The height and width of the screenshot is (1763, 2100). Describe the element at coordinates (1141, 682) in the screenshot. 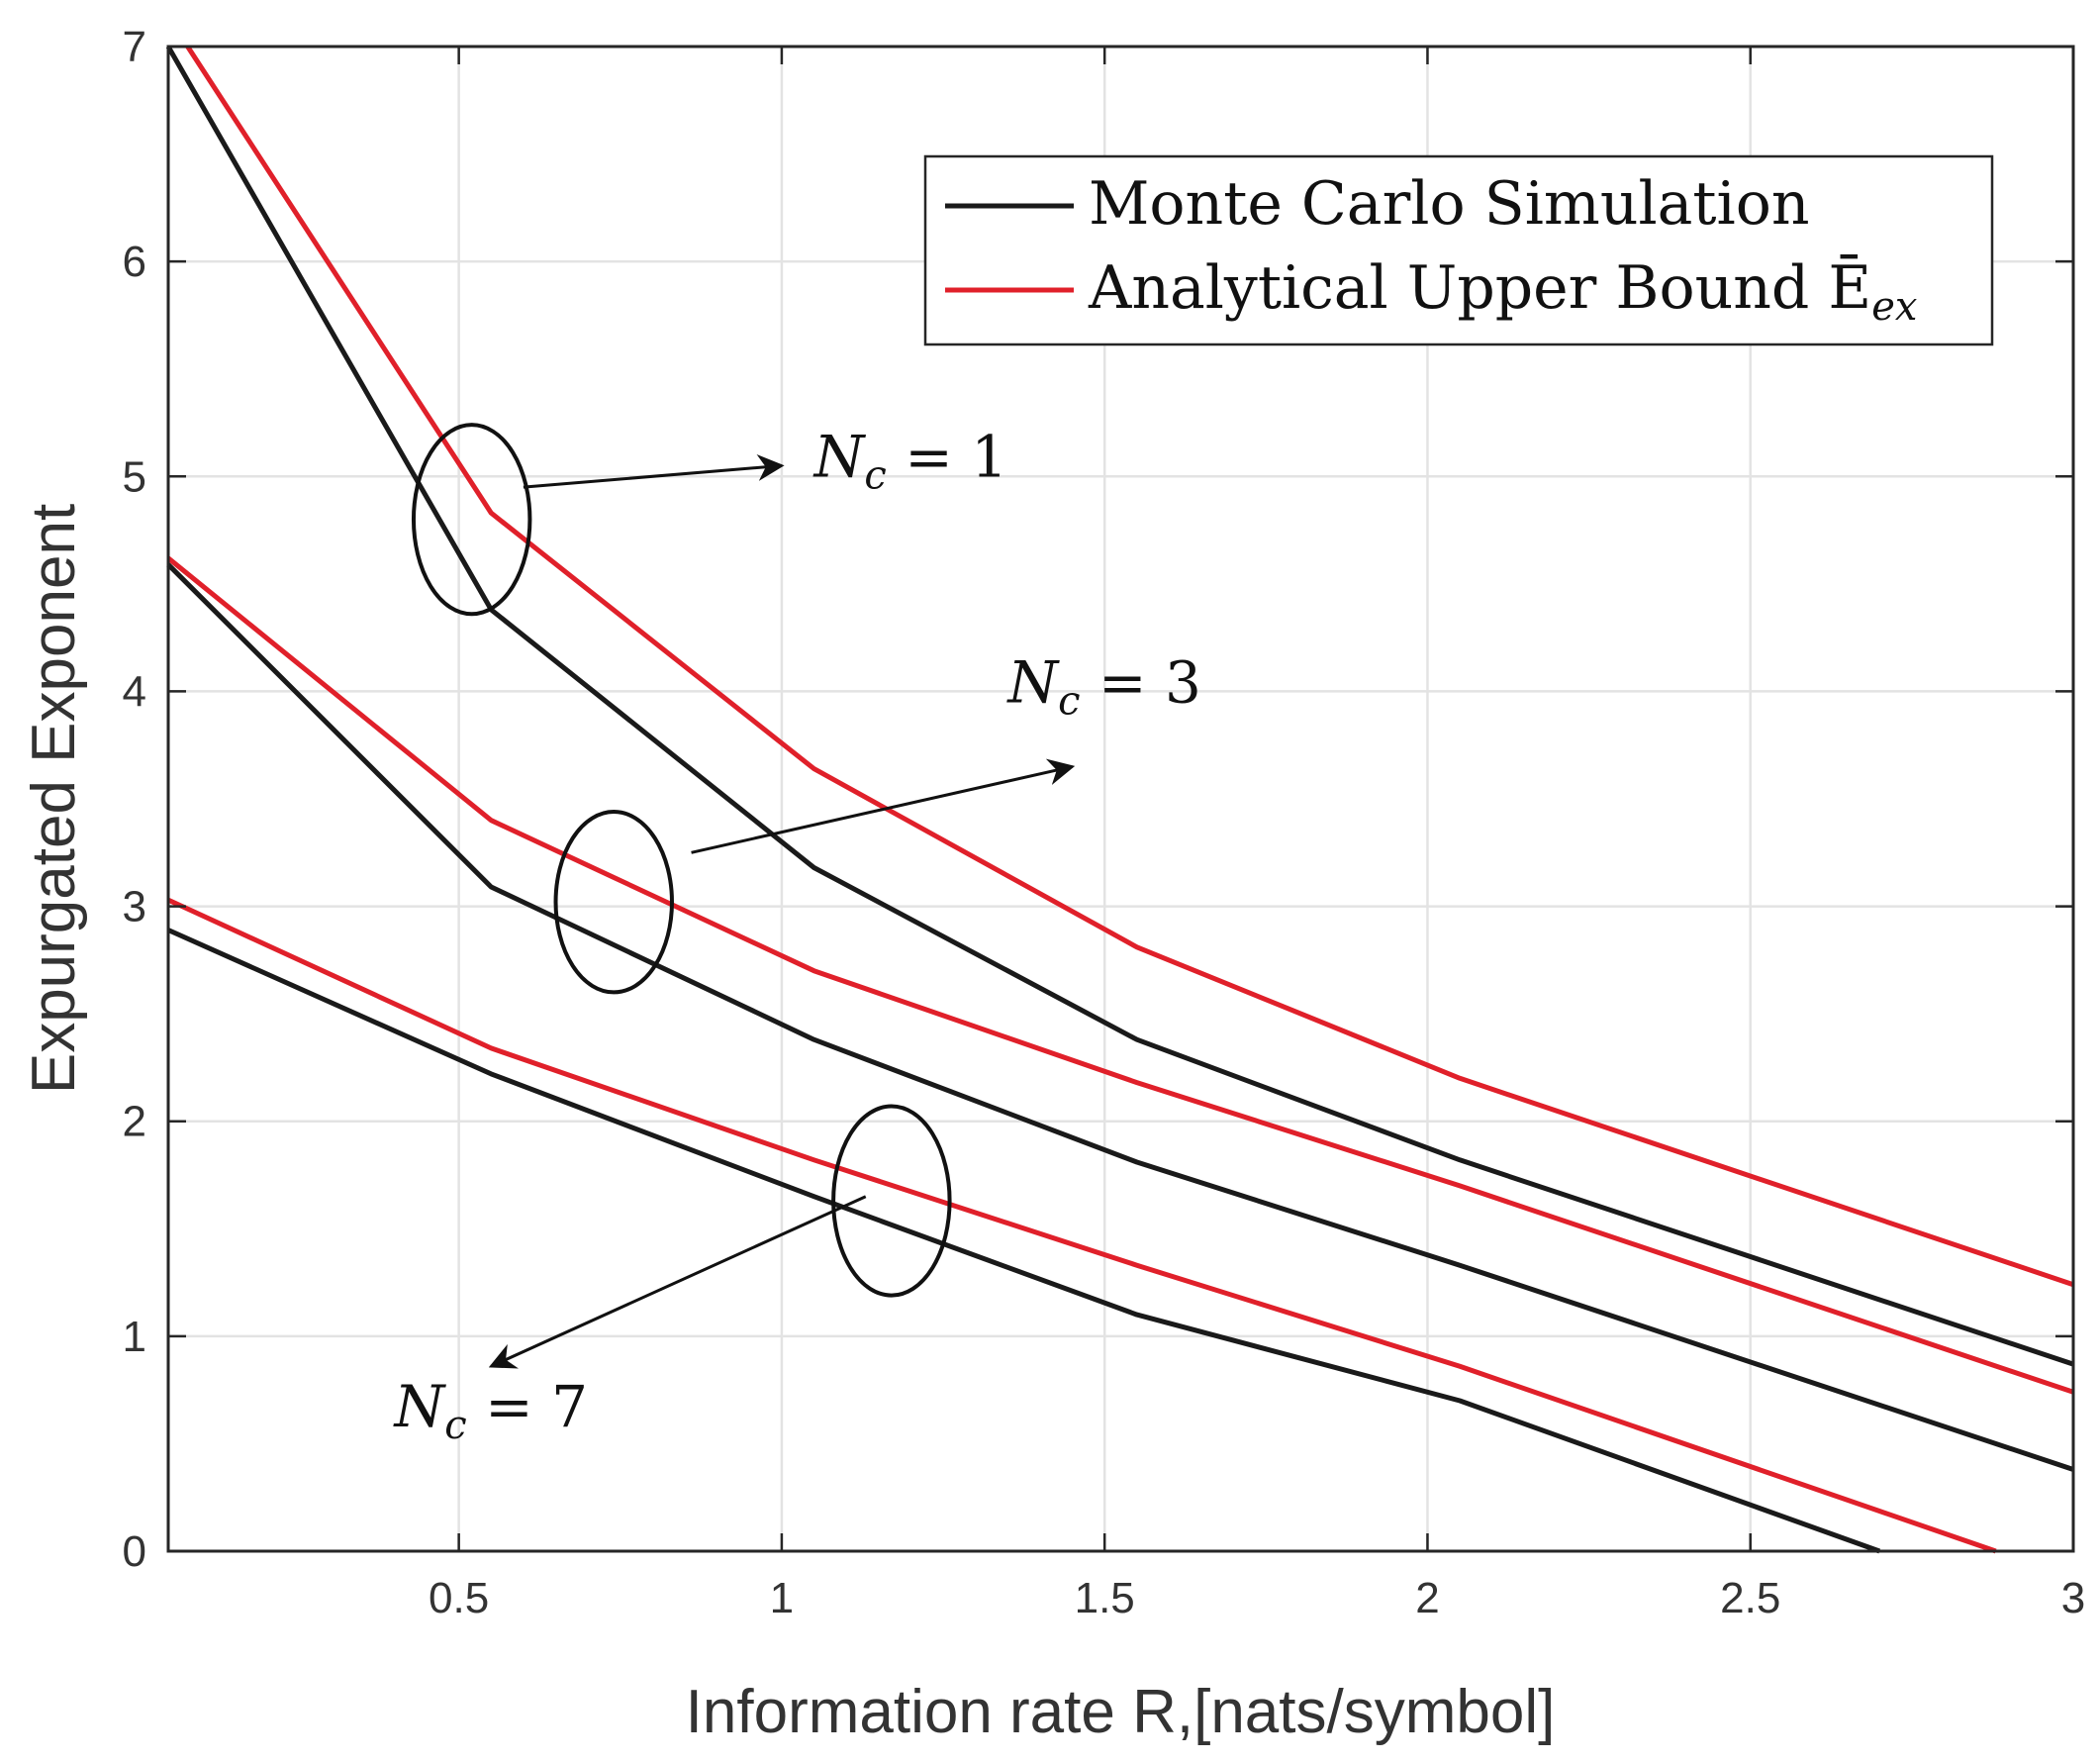

I see `annotation-label-rest: = 3` at that location.